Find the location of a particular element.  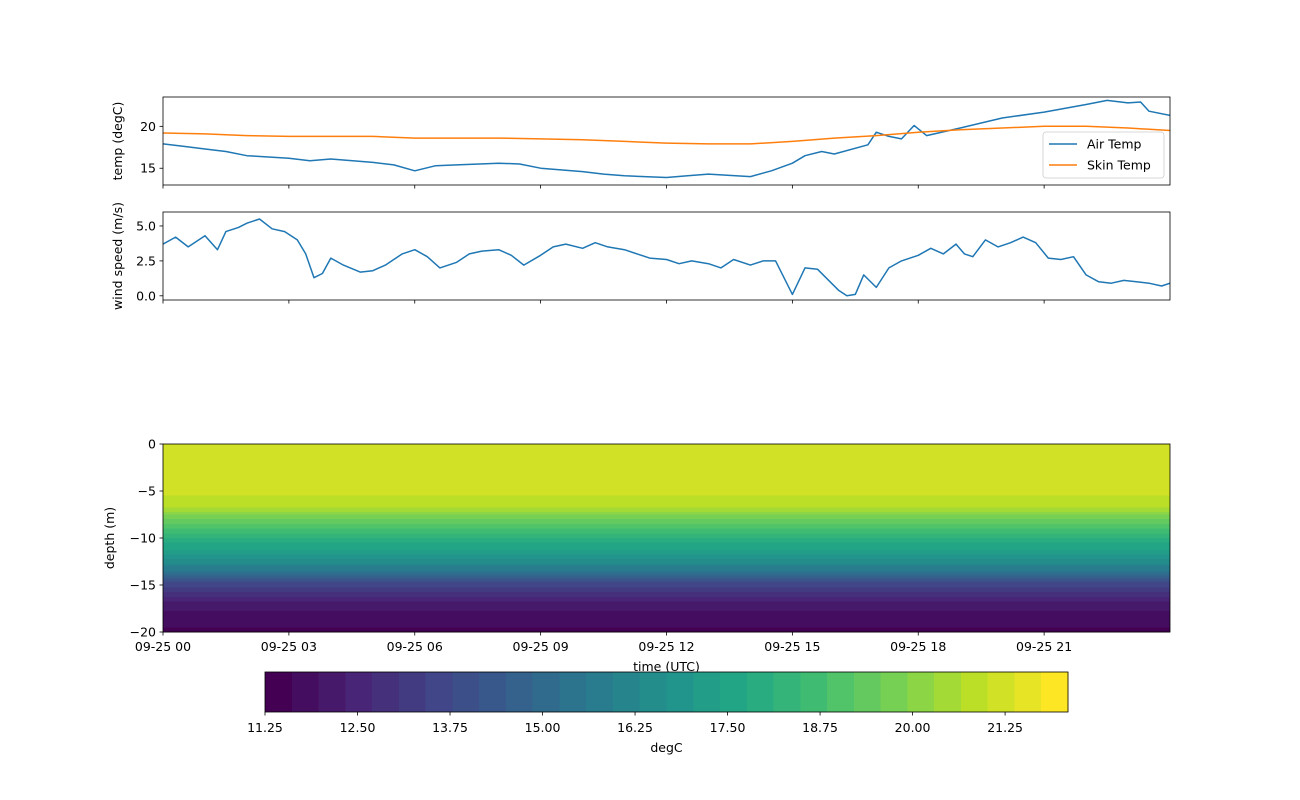

x-tick-label: 09-25 03 is located at coordinates (289, 646).